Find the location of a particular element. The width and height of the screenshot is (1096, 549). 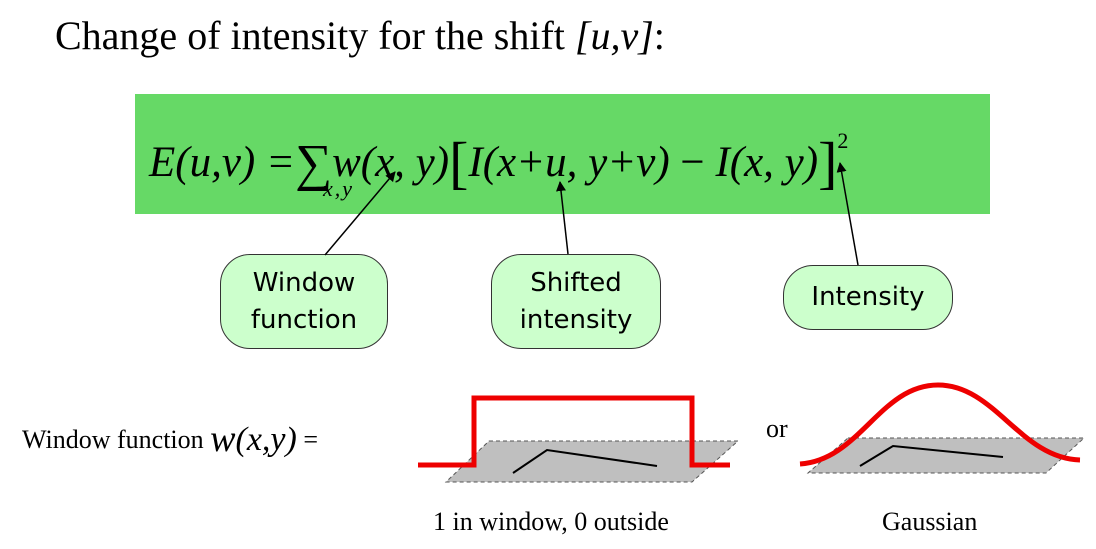

formula-shifted-term: I(x+u, y+v) is located at coordinates (569, 162).